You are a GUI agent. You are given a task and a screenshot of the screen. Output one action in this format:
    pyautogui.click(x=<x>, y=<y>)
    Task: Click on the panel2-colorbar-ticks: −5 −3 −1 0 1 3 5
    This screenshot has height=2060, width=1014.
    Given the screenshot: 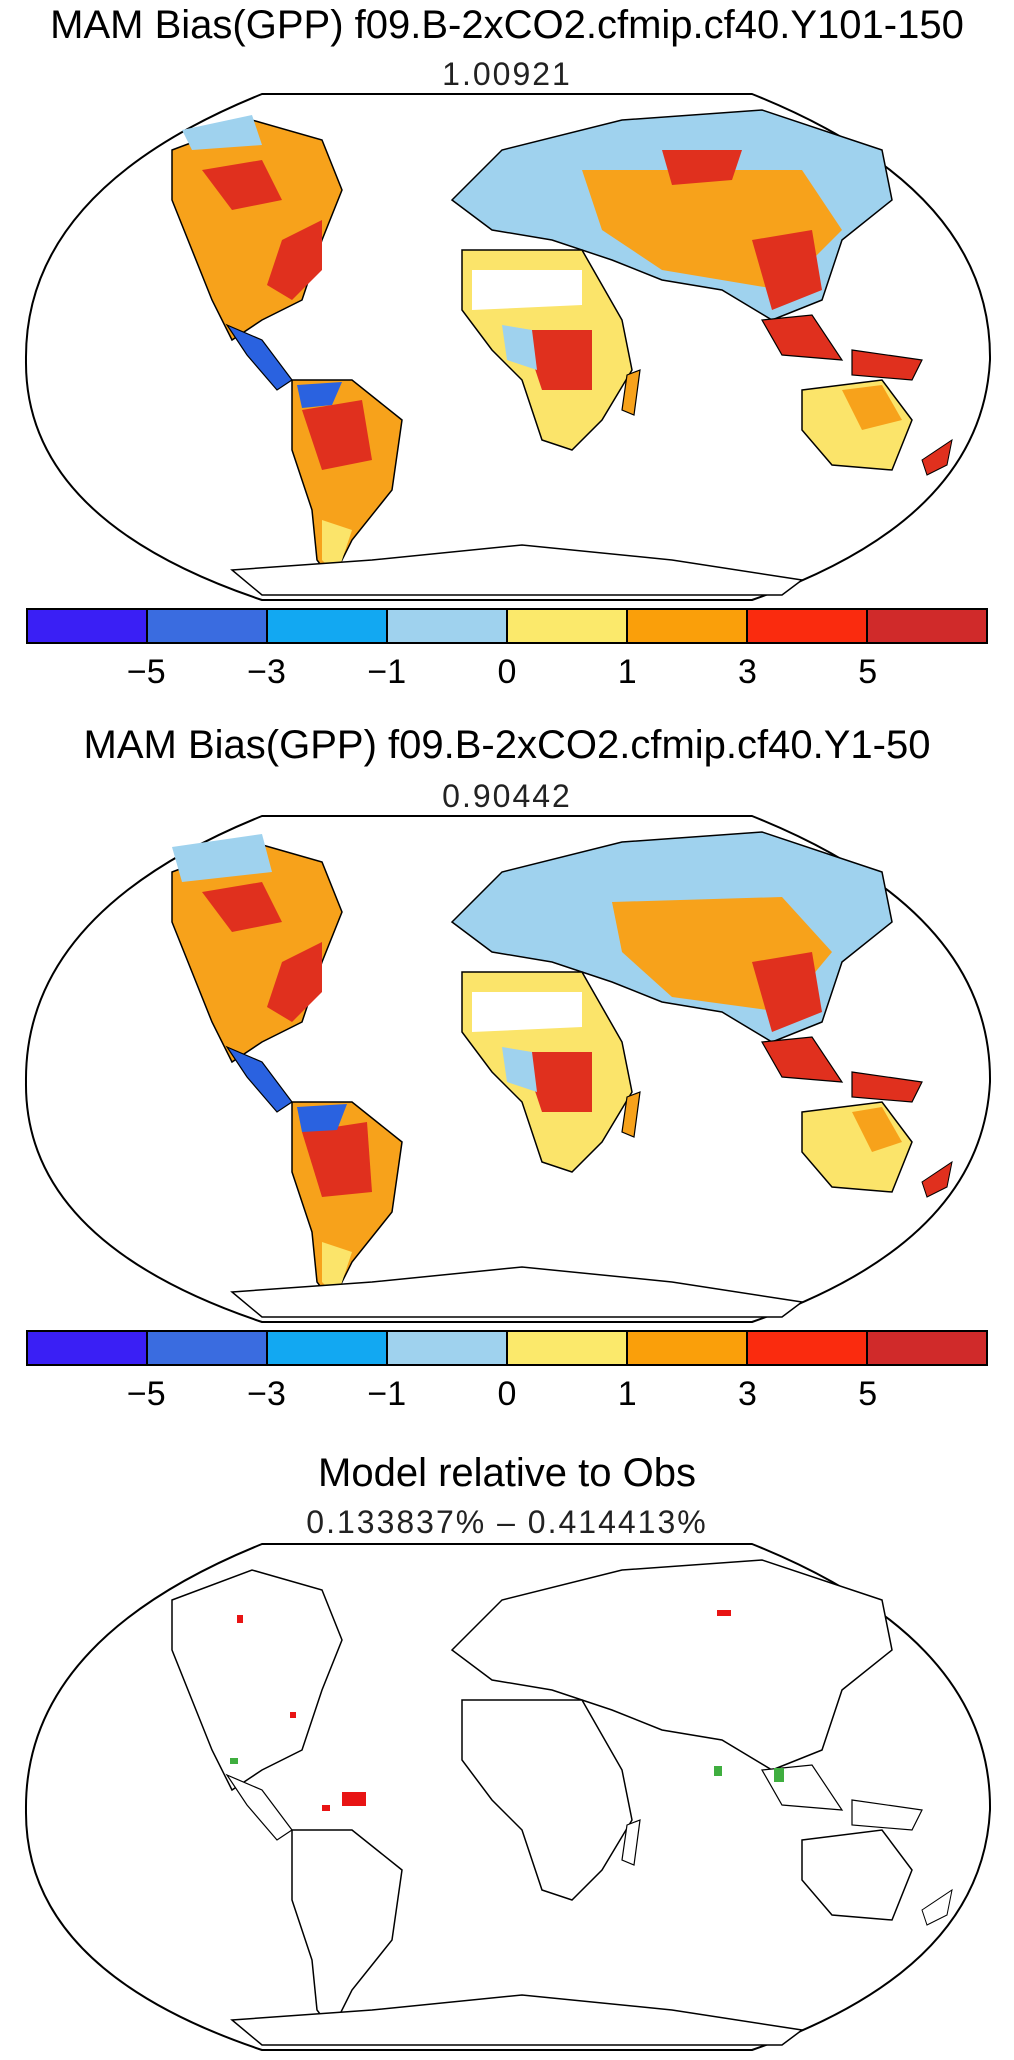 What is the action you would take?
    pyautogui.click(x=507, y=1394)
    